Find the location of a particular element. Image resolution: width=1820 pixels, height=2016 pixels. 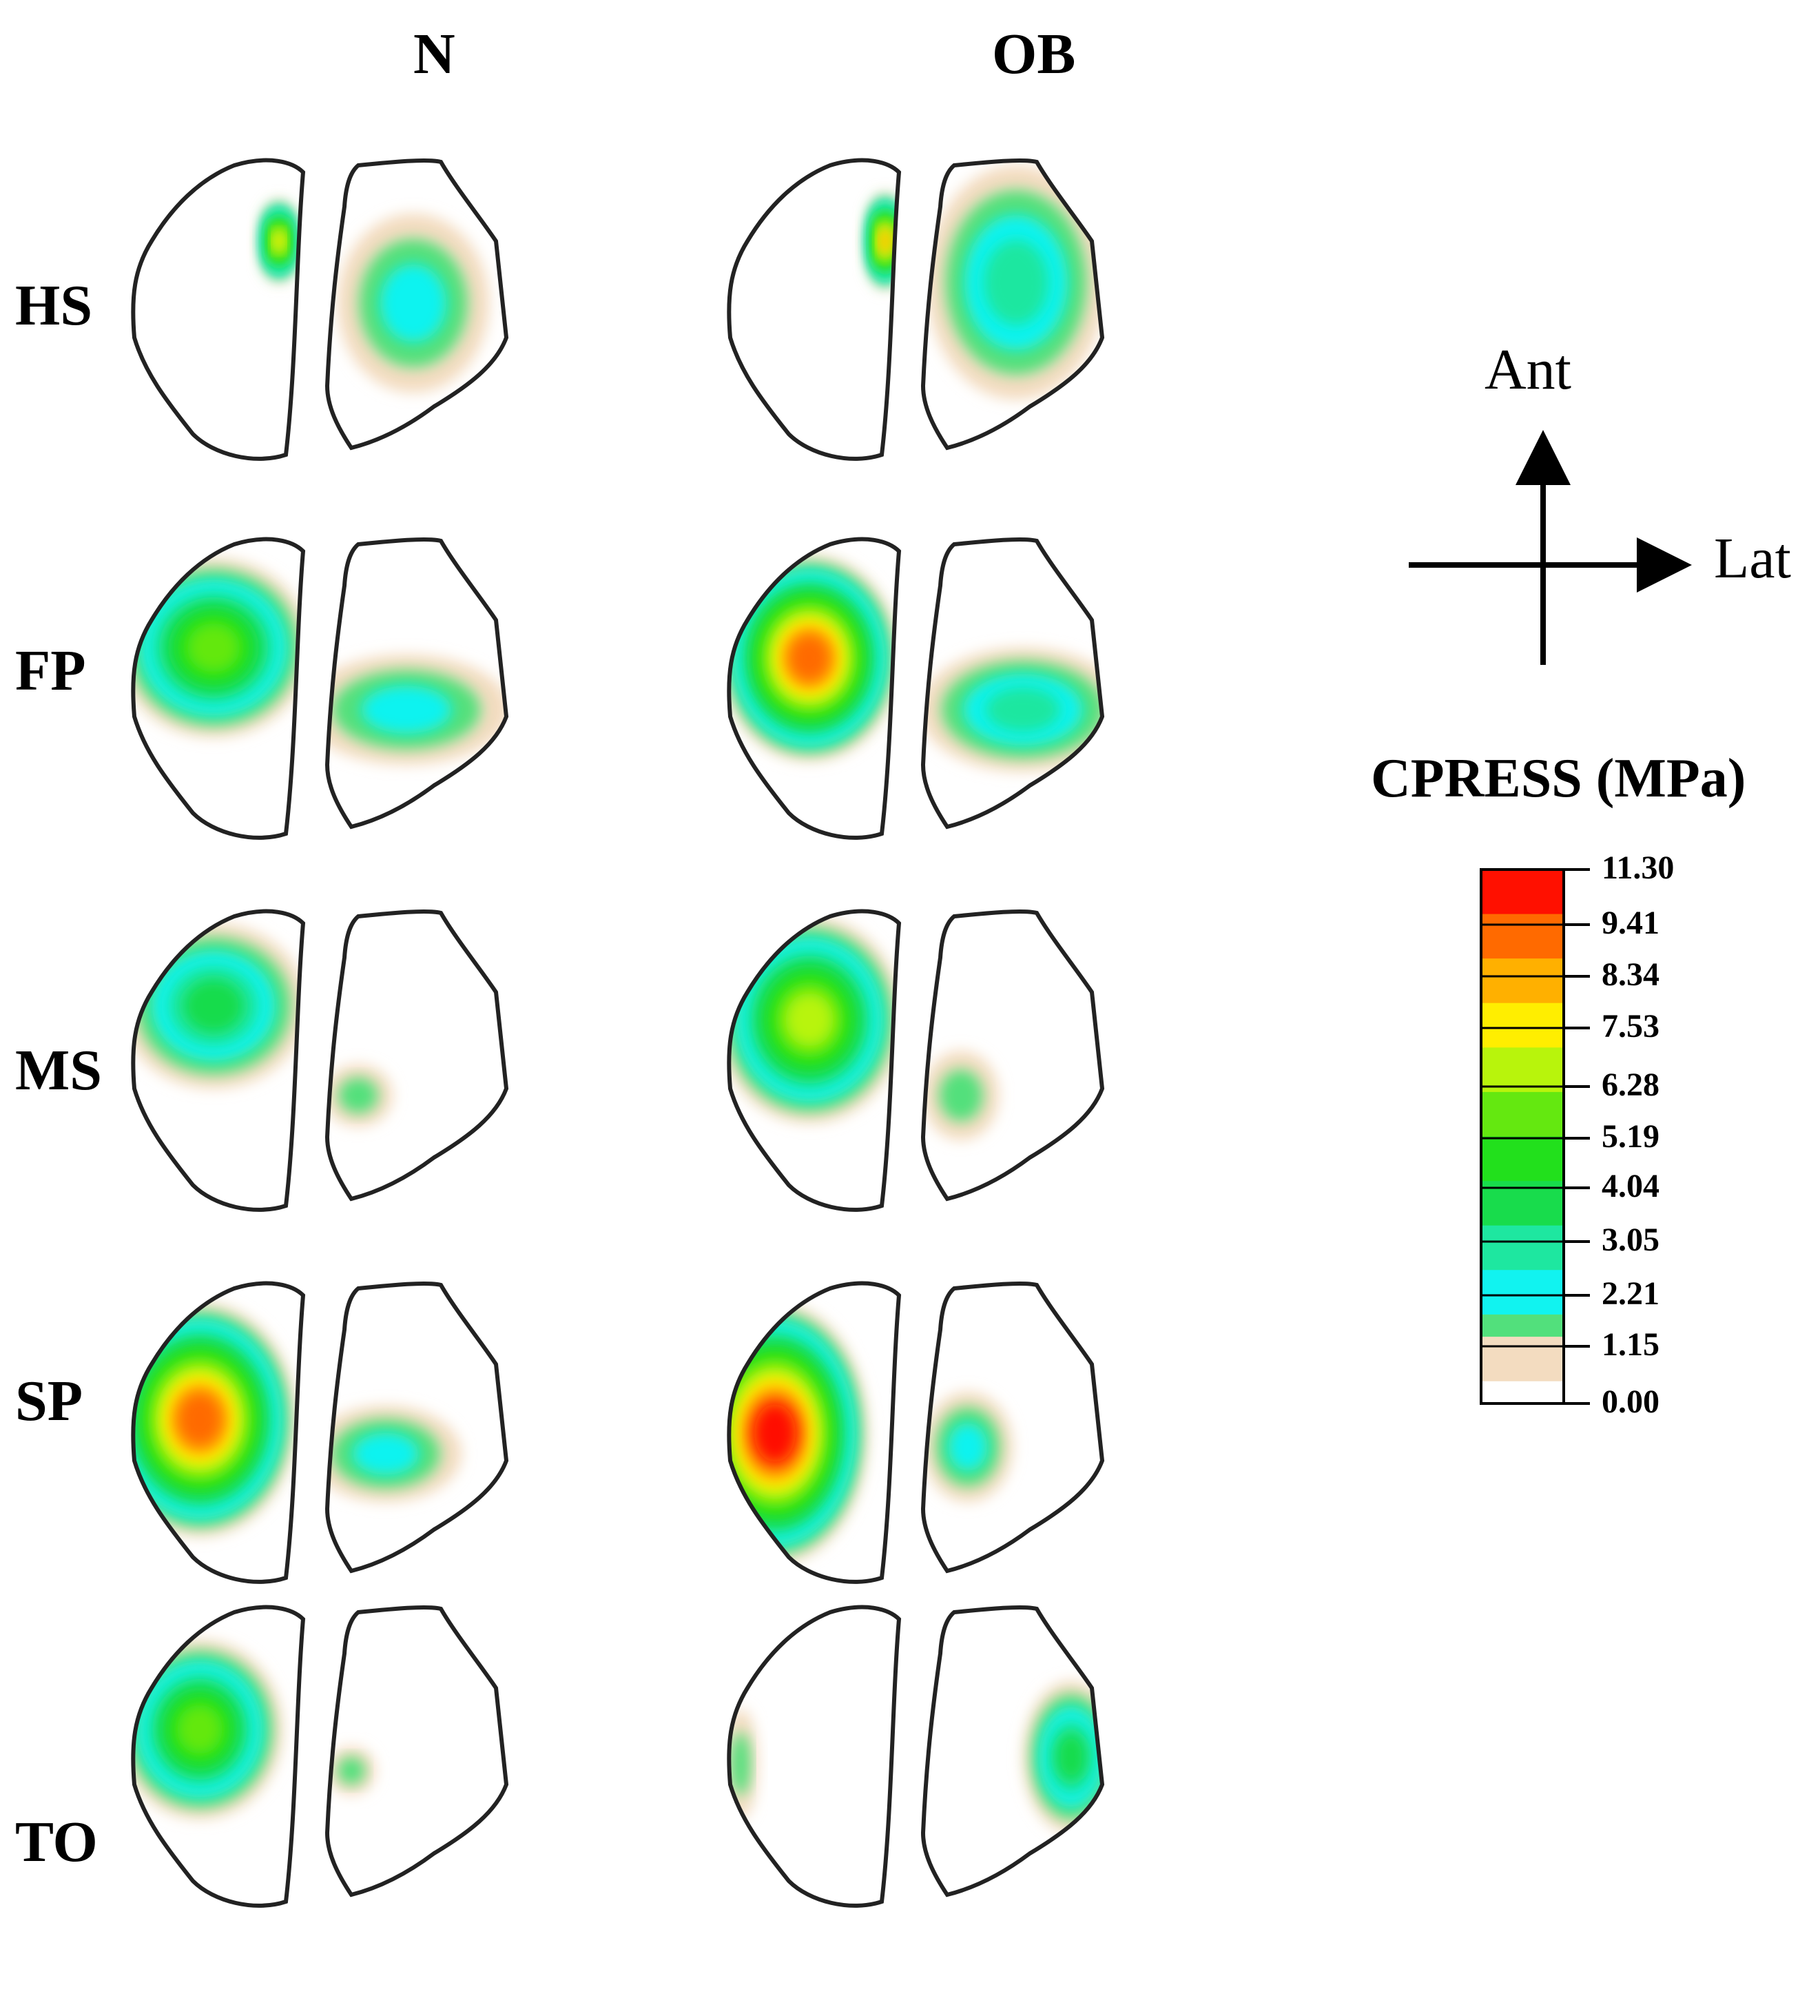

panel-ms-ob is located at coordinates (916, 1060).